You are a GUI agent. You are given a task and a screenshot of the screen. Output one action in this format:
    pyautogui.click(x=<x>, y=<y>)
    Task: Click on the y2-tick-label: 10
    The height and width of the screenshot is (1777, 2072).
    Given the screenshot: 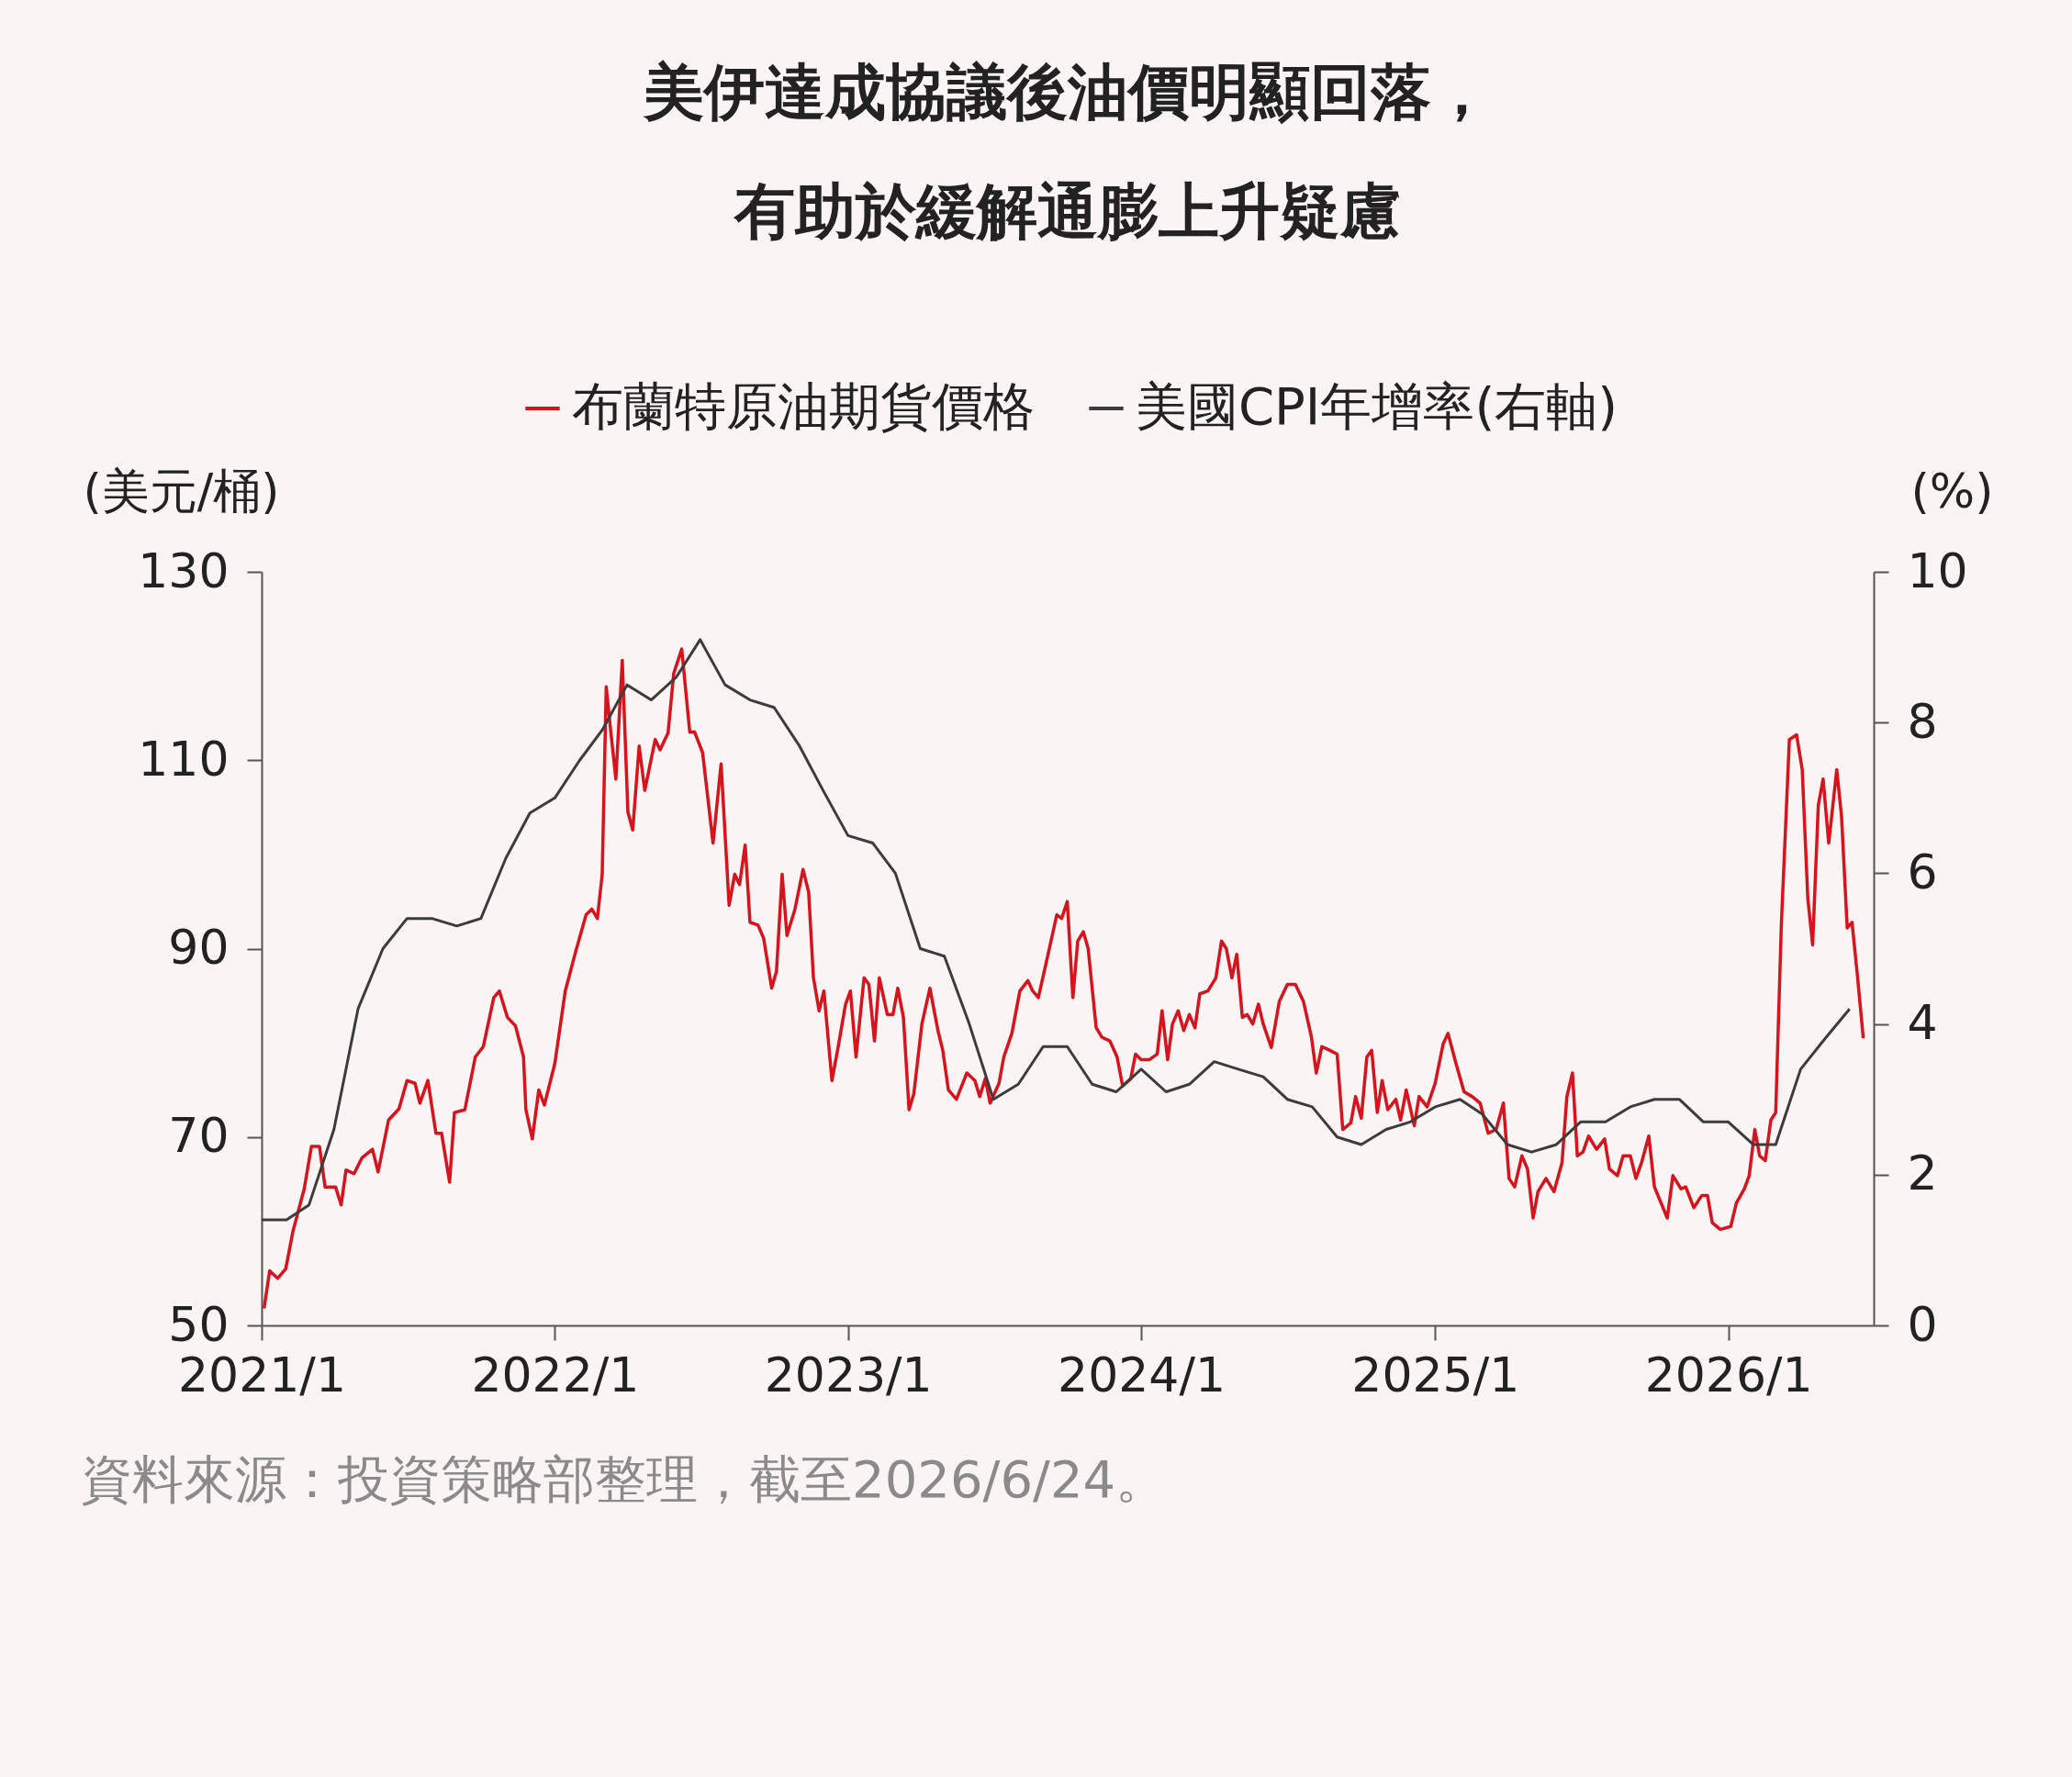 What is the action you would take?
    pyautogui.click(x=1937, y=570)
    